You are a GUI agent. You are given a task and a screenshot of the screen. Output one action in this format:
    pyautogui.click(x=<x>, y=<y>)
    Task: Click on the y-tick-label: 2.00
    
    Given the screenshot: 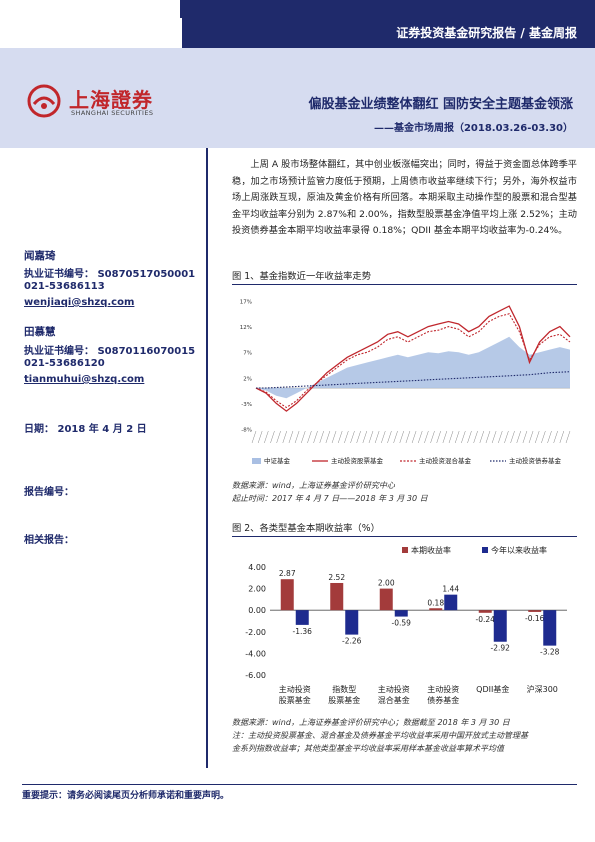 What is the action you would take?
    pyautogui.click(x=257, y=589)
    